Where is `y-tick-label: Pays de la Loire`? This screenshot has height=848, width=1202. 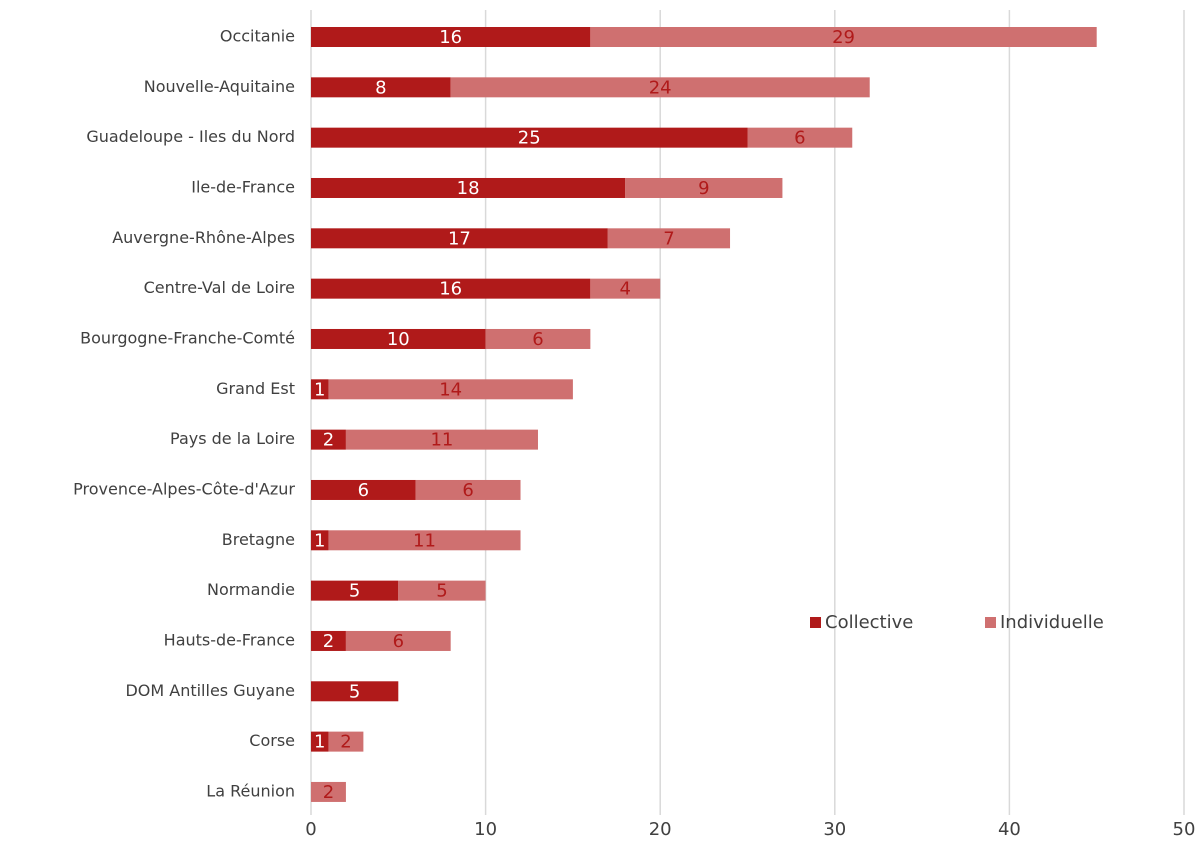 y-tick-label: Pays de la Loire is located at coordinates (232, 438).